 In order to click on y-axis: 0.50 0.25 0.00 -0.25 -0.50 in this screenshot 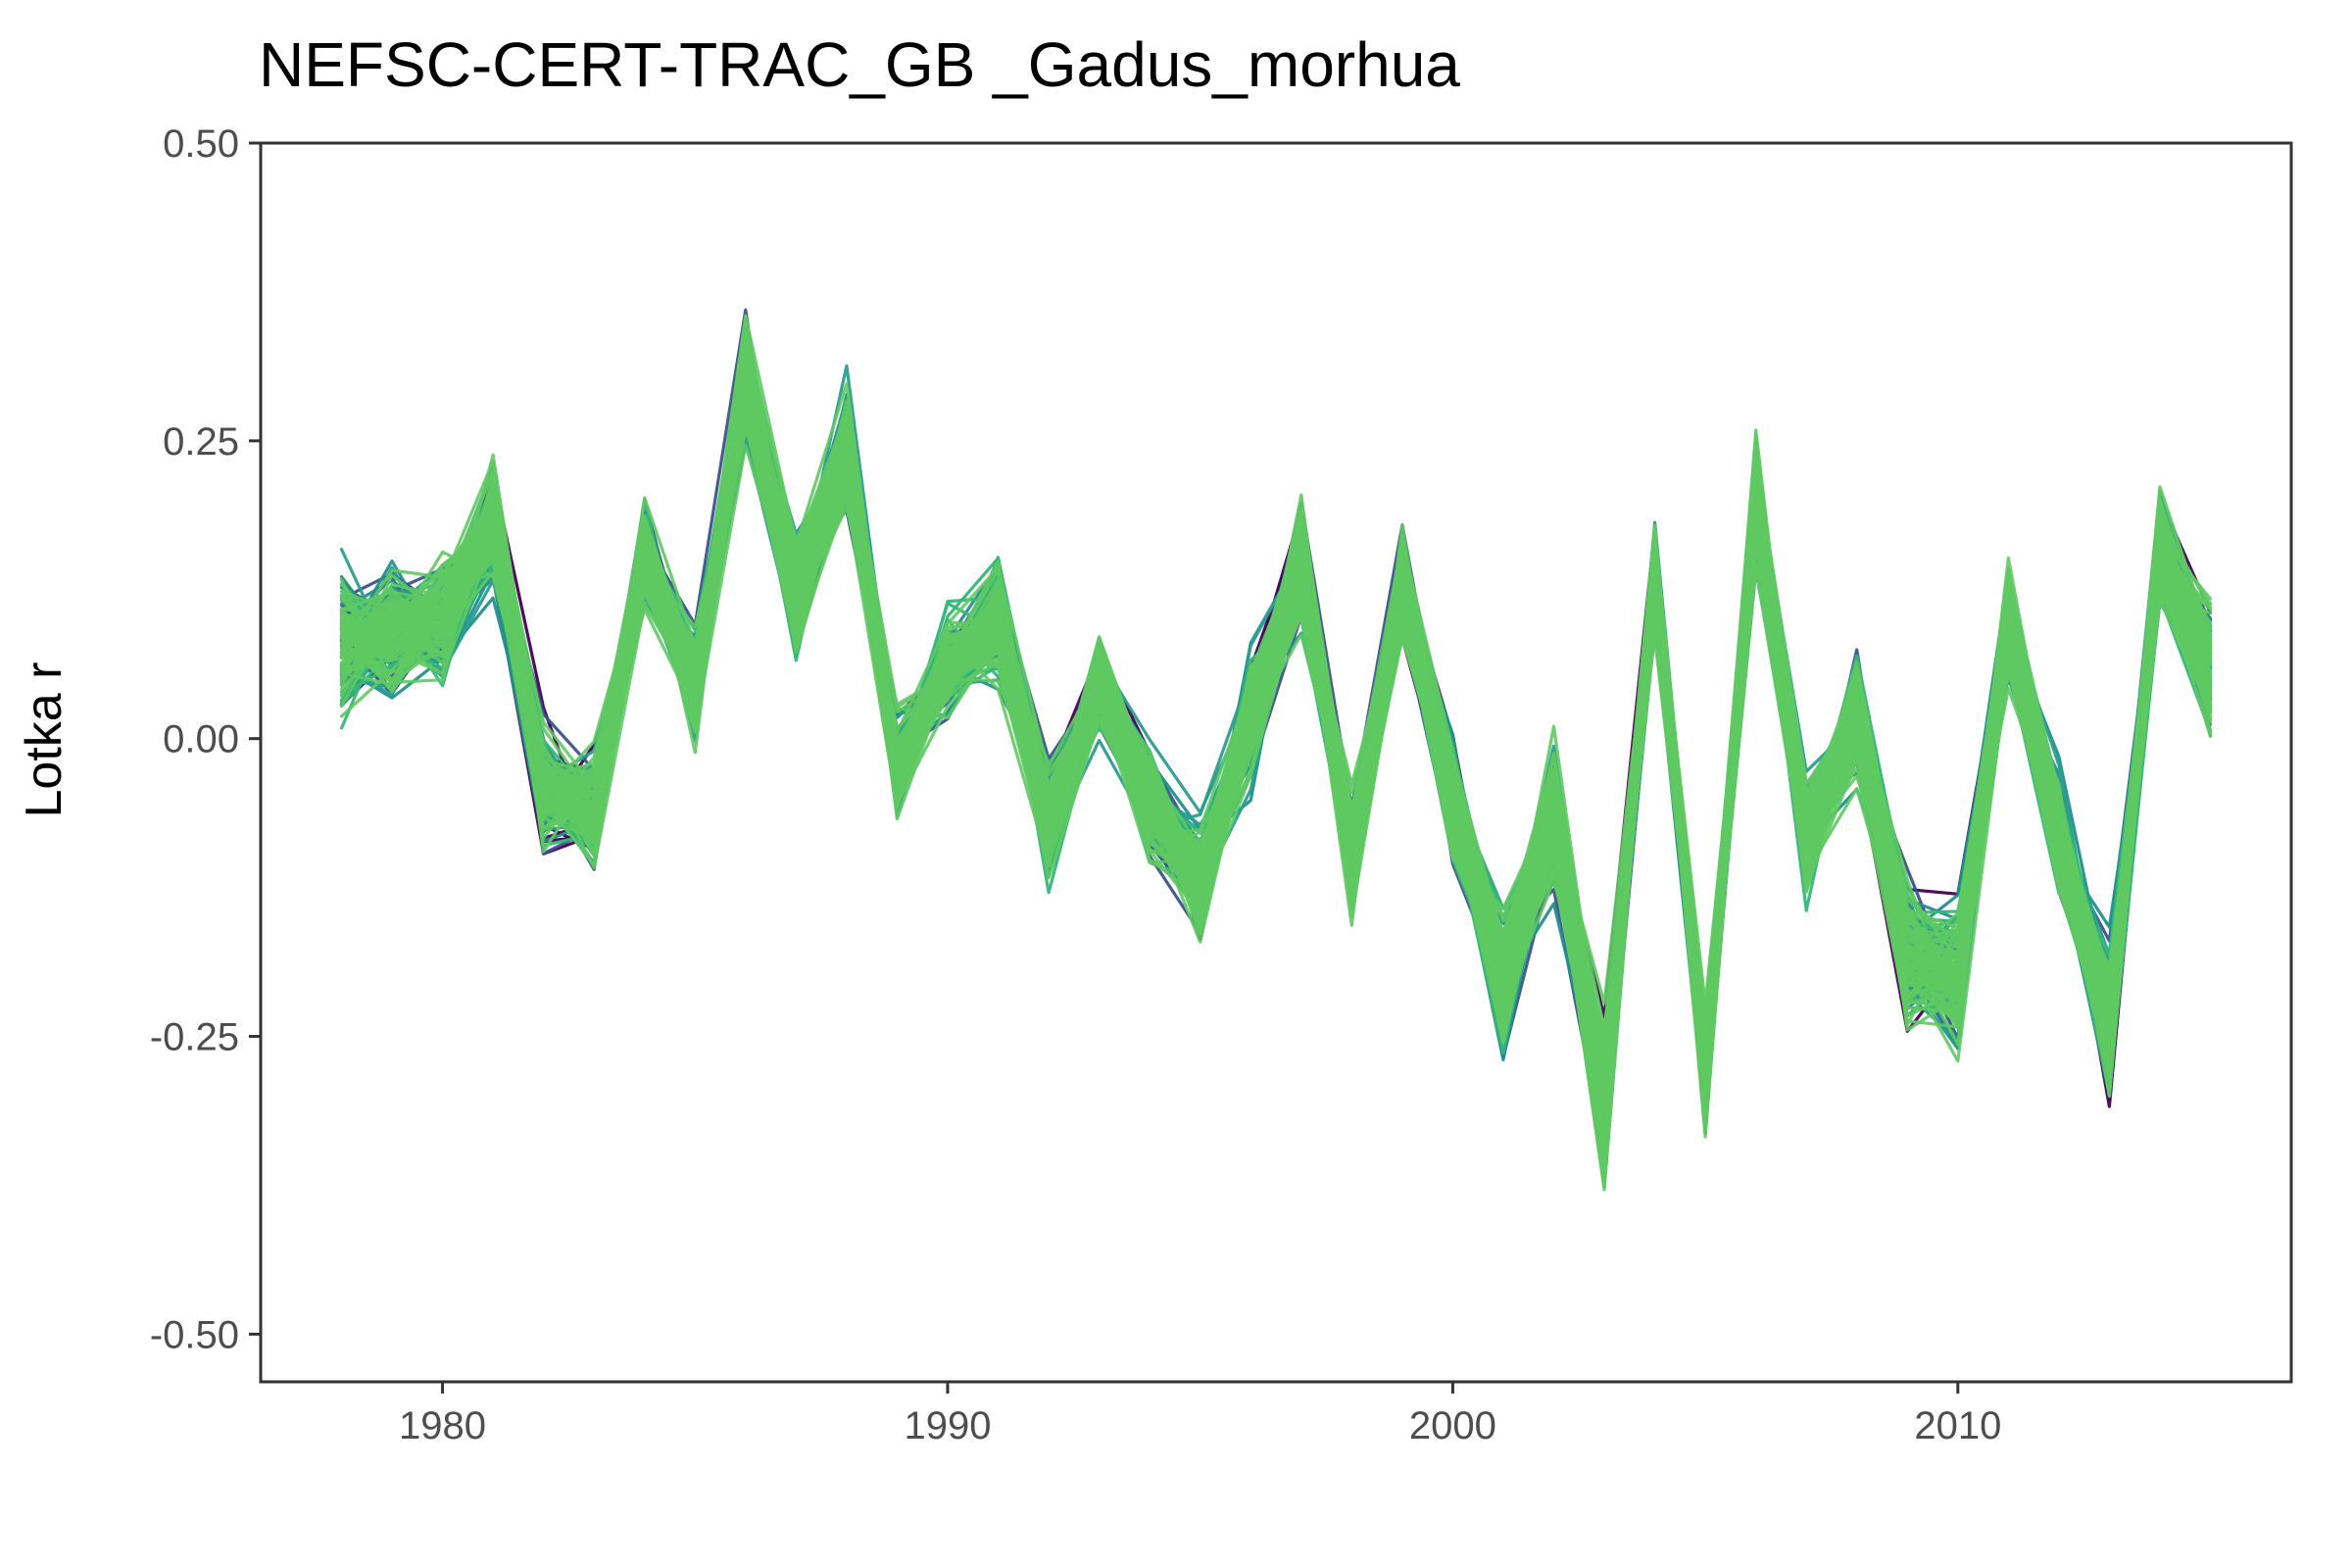, I will do `click(205, 739)`.